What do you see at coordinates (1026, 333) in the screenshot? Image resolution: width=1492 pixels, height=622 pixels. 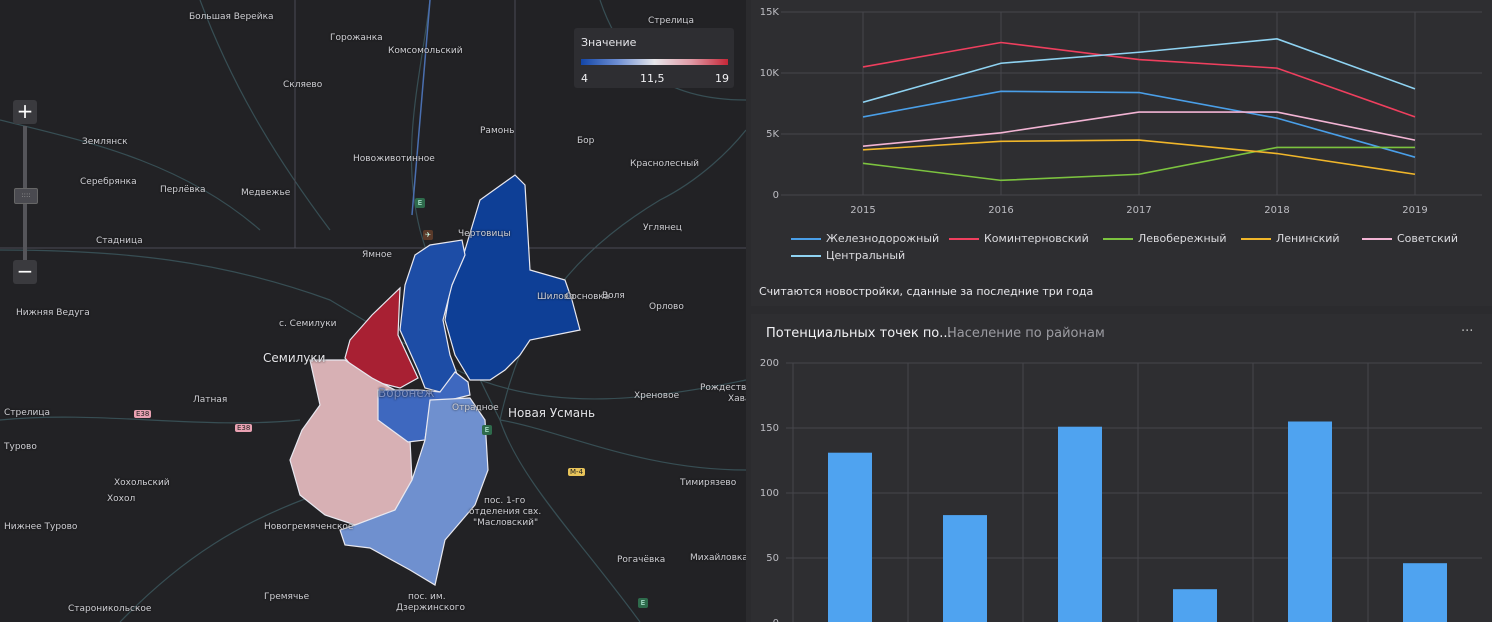 I see `tab-population-by-district: Население по районам` at bounding box center [1026, 333].